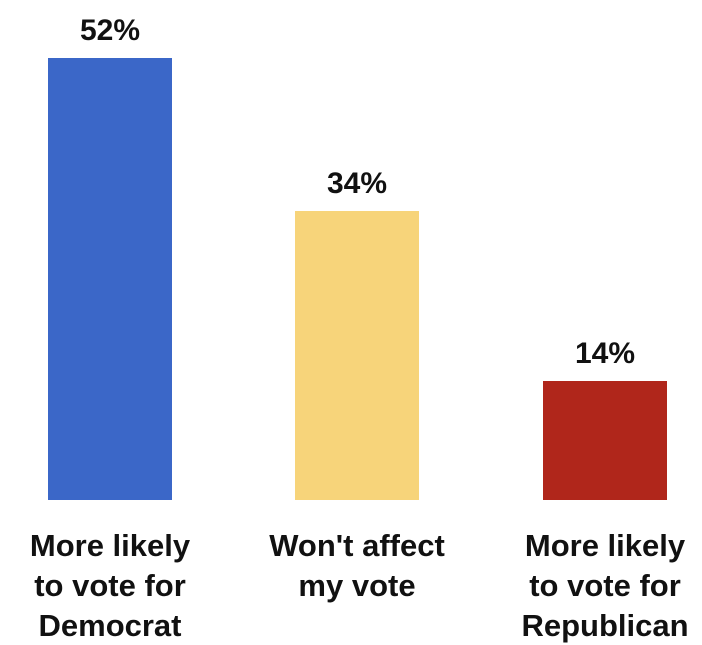 The height and width of the screenshot is (645, 702). I want to click on category-label-line: Republican, so click(604, 625).